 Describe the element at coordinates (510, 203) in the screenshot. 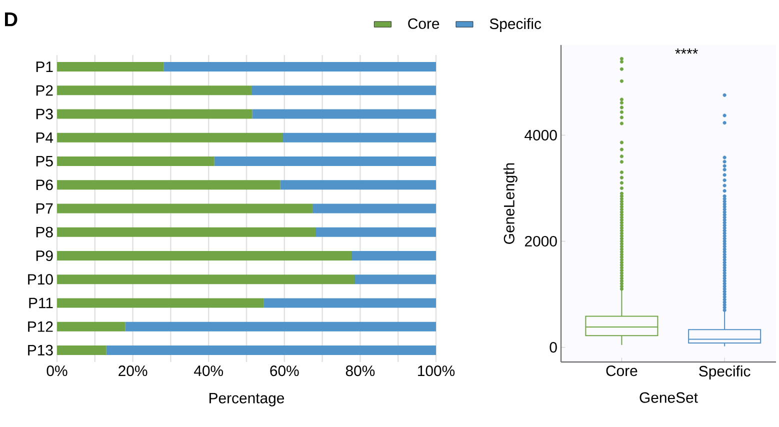

I see `y-axis-title: GeneLength` at that location.